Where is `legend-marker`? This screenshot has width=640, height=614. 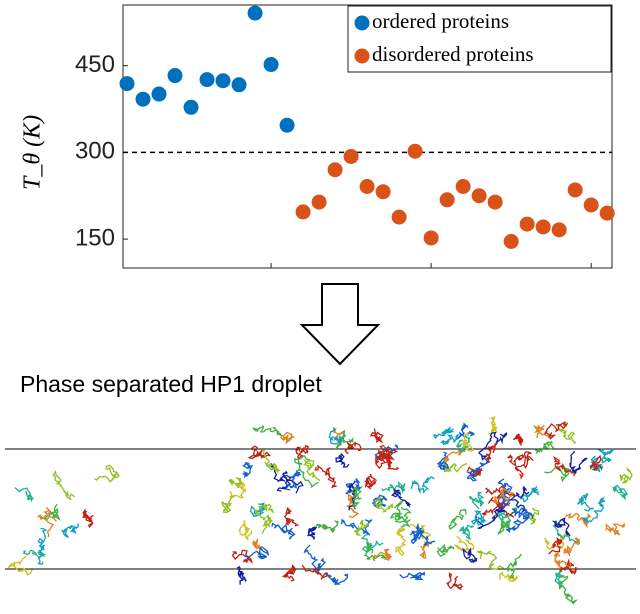
legend-marker is located at coordinates (362, 56).